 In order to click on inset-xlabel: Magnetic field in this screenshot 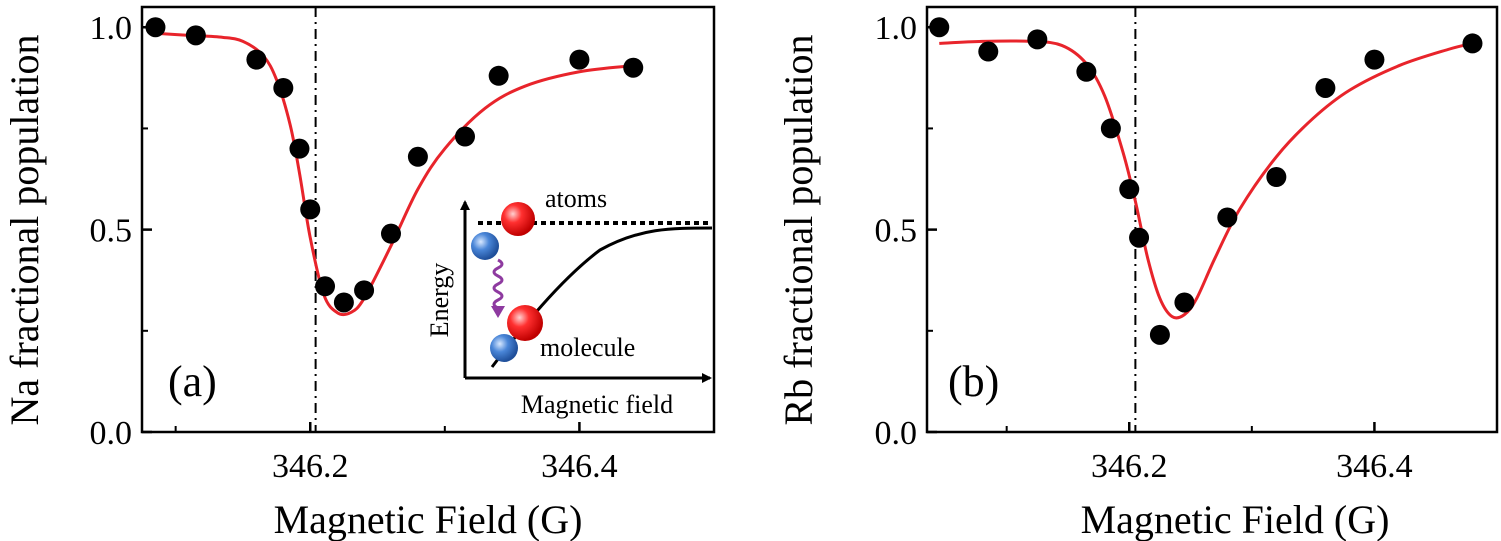, I will do `click(597, 404)`.